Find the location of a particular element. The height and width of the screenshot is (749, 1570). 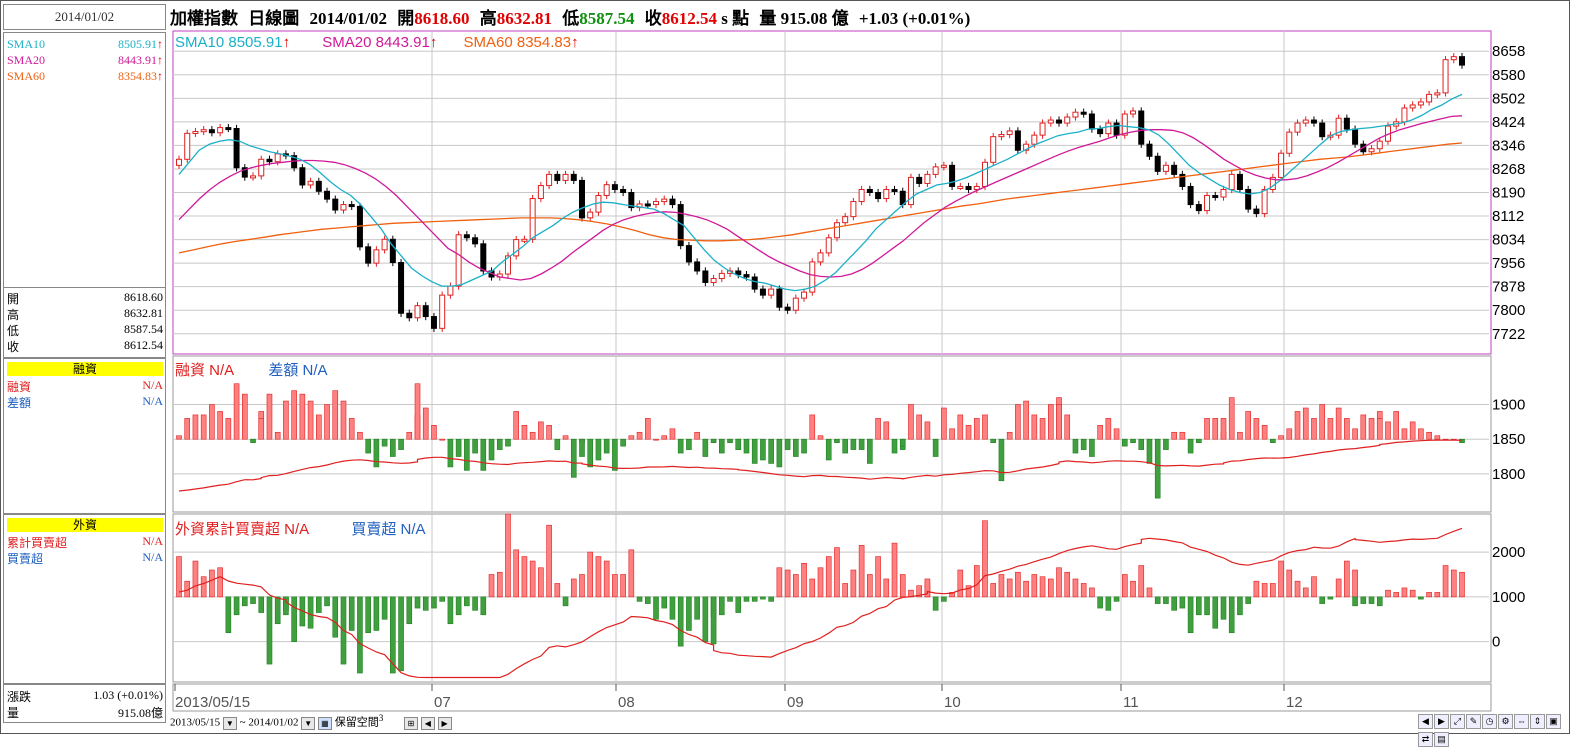

y-tick-label: 1800 is located at coordinates (1508, 474).